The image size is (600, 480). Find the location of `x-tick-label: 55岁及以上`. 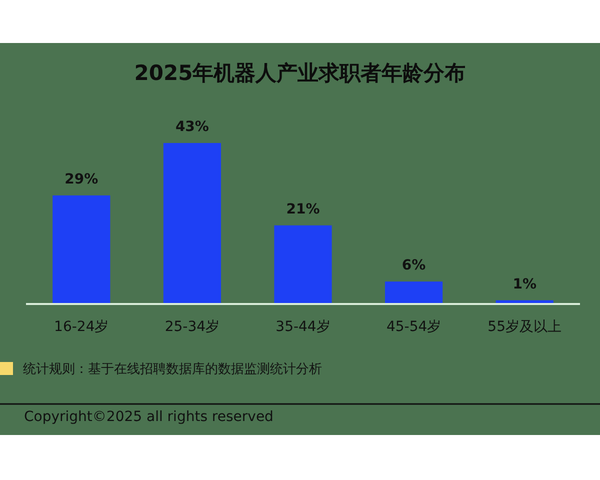

x-tick-label: 55岁及以上 is located at coordinates (525, 327).